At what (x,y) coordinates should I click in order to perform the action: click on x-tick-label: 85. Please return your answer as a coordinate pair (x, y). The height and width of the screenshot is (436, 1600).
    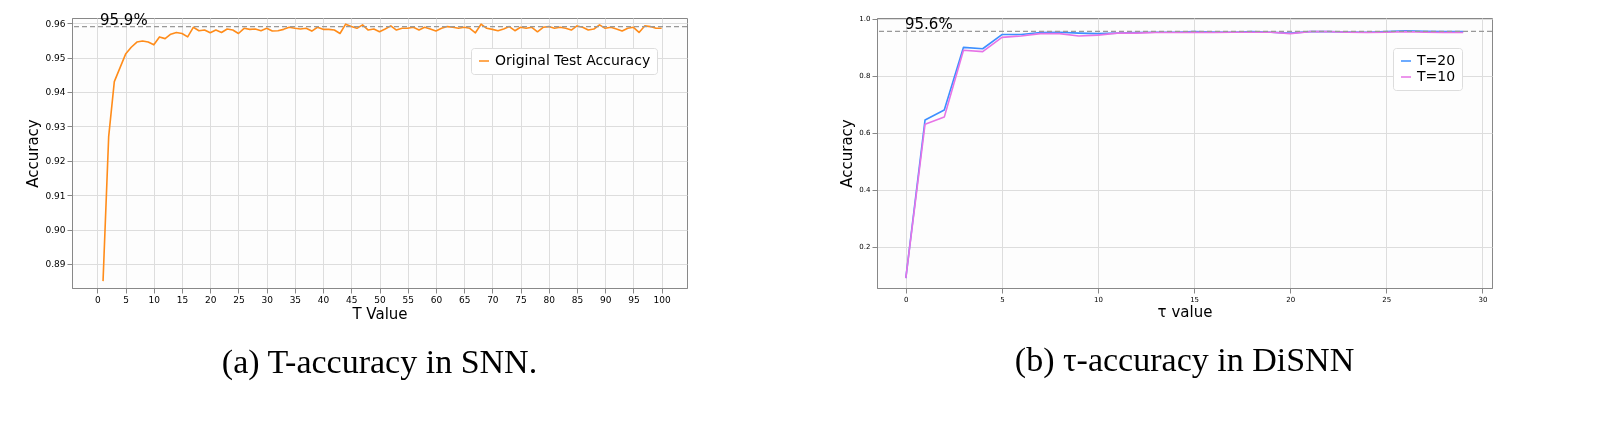
    Looking at the image, I should click on (577, 299).